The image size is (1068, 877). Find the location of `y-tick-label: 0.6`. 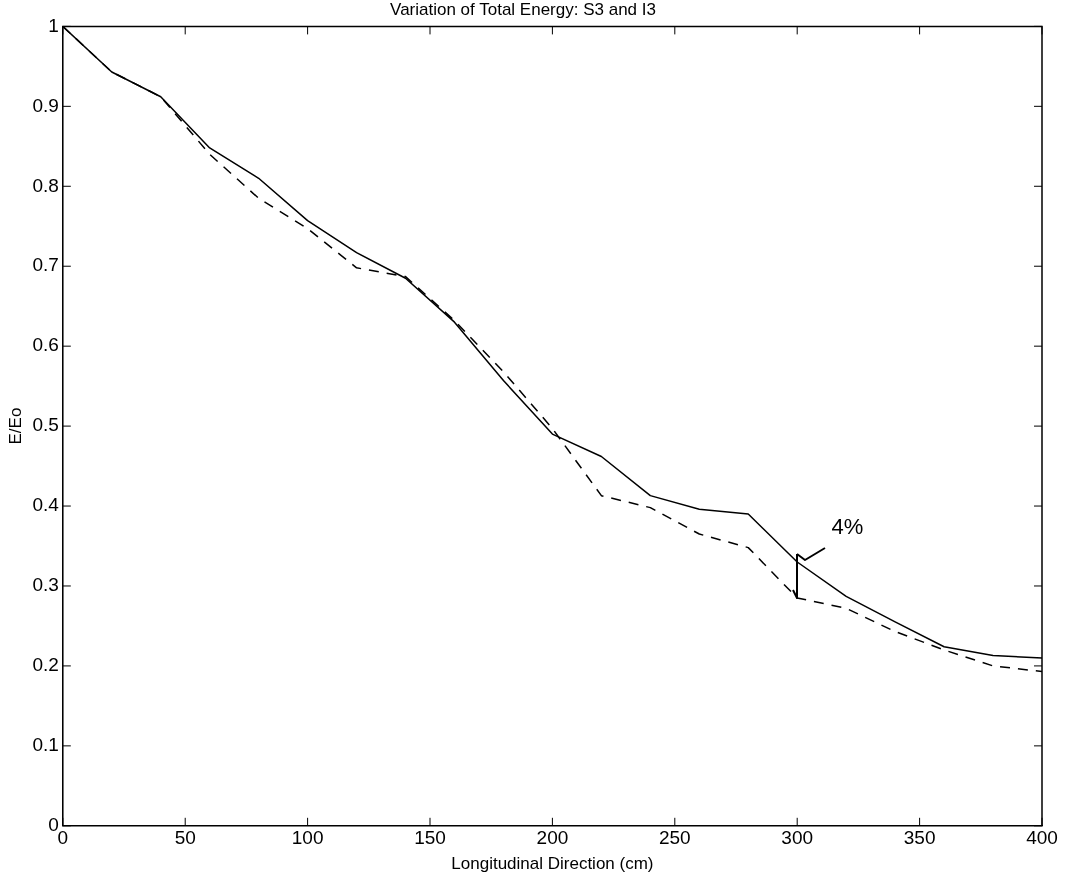

y-tick-label: 0.6 is located at coordinates (45, 345).